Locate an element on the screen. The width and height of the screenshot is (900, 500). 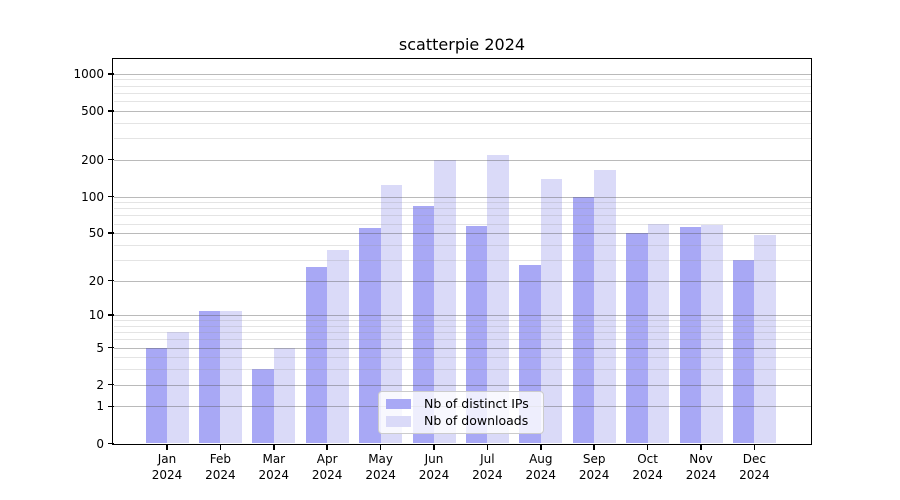
y-tick-label: 5 is located at coordinates (100, 347).